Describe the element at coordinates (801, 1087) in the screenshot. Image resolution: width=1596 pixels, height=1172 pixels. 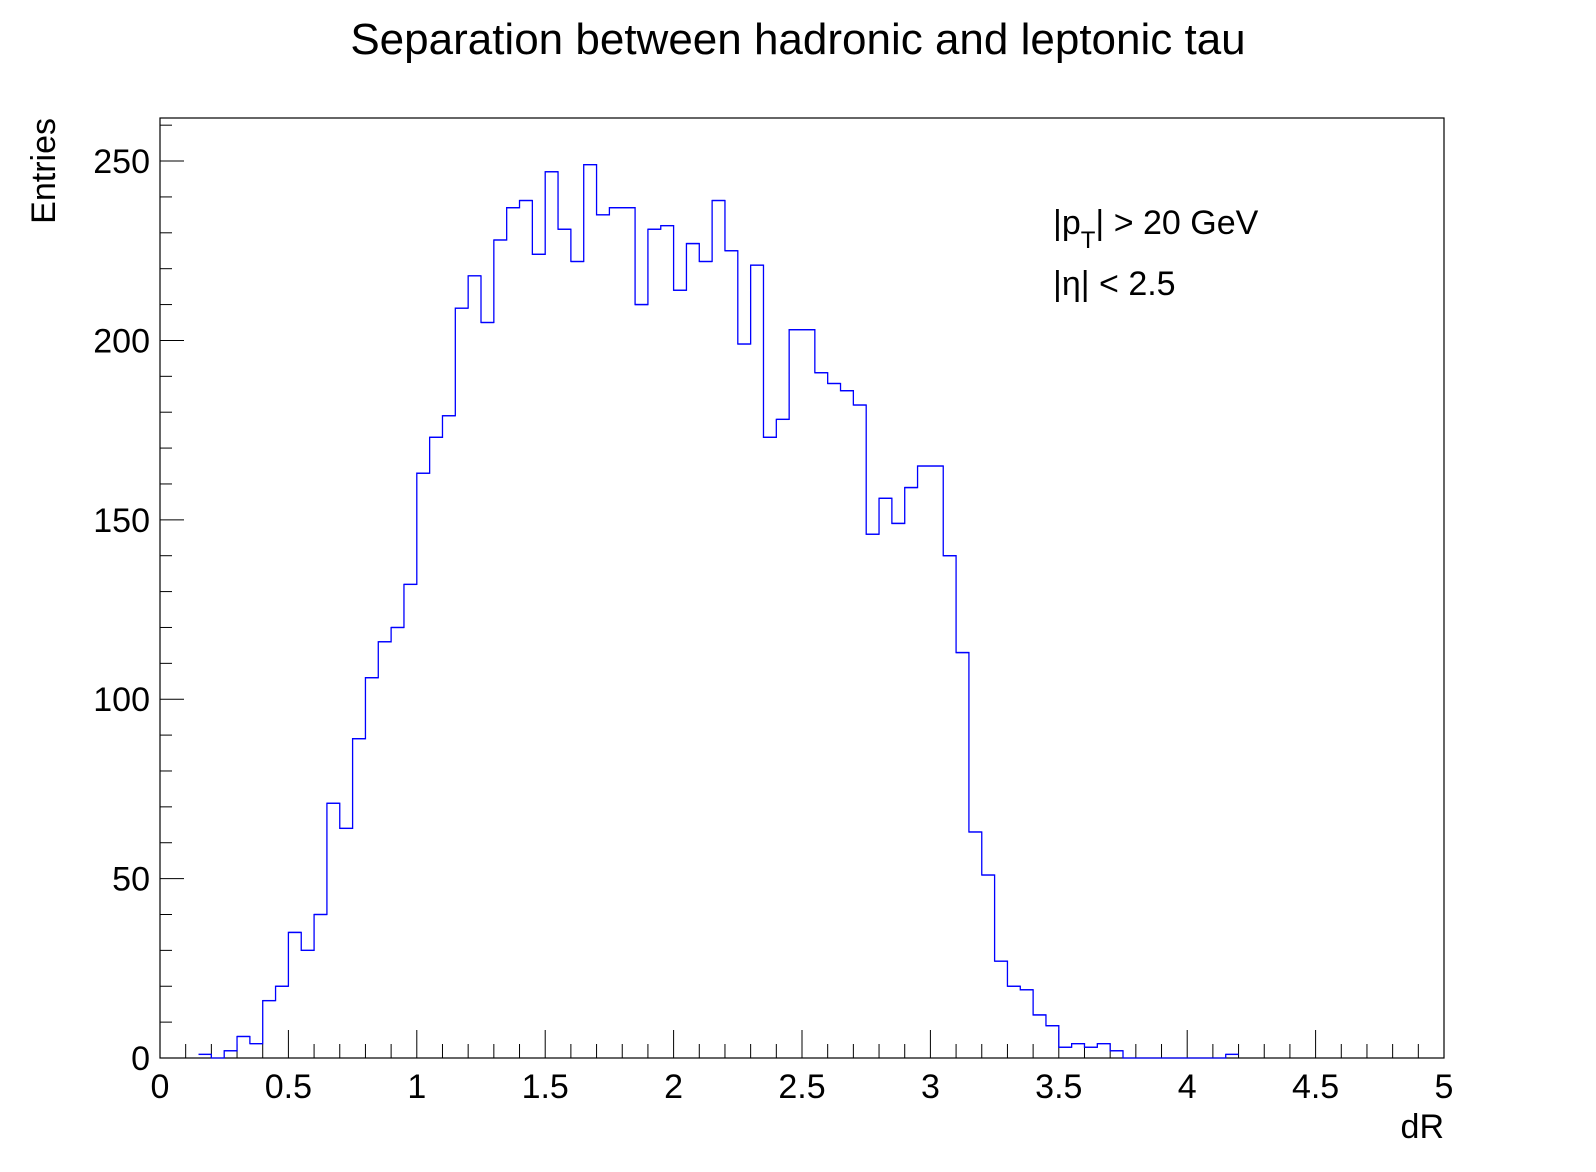
I see `x-tick-label: 2.5` at that location.